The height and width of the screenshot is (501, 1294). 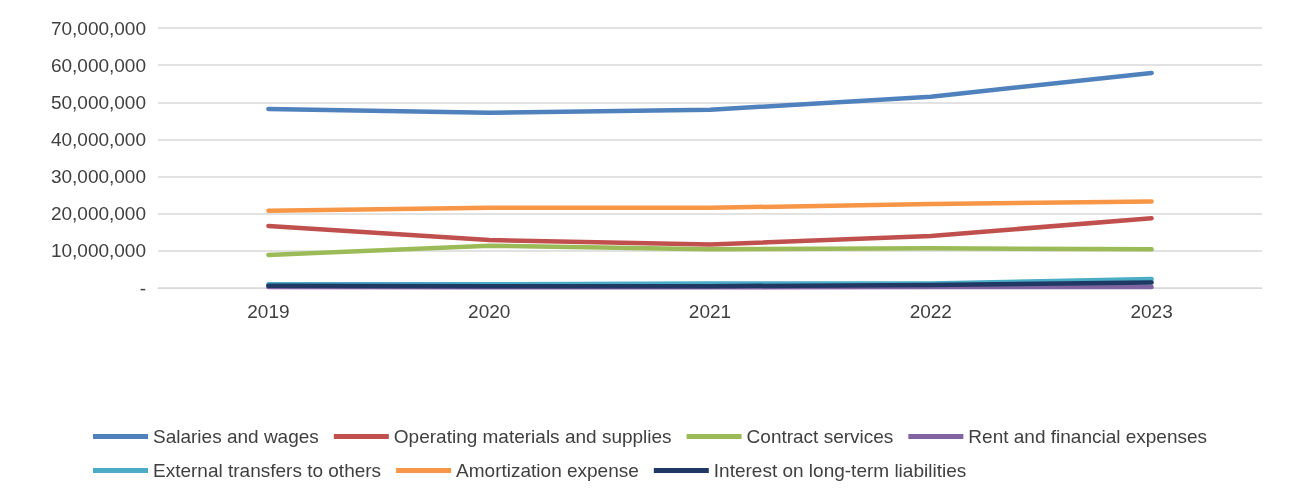 I want to click on x-tick-label: 2021, so click(x=710, y=311).